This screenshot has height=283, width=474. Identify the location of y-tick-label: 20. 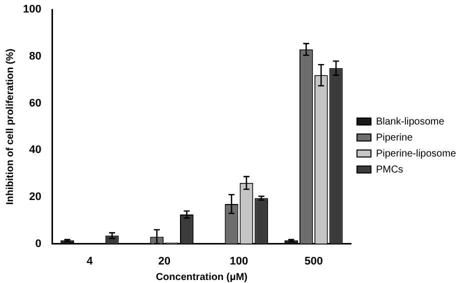
(35, 196).